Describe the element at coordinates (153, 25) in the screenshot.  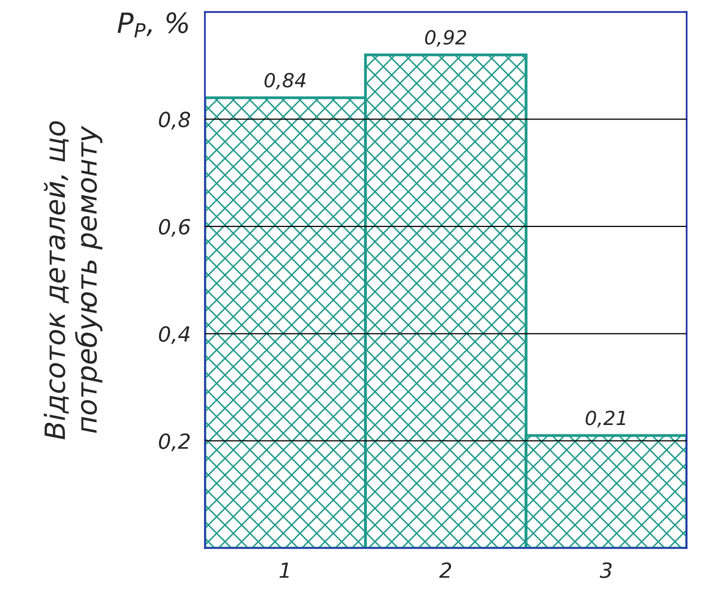
I see `text: P$_{P}$, %` at that location.